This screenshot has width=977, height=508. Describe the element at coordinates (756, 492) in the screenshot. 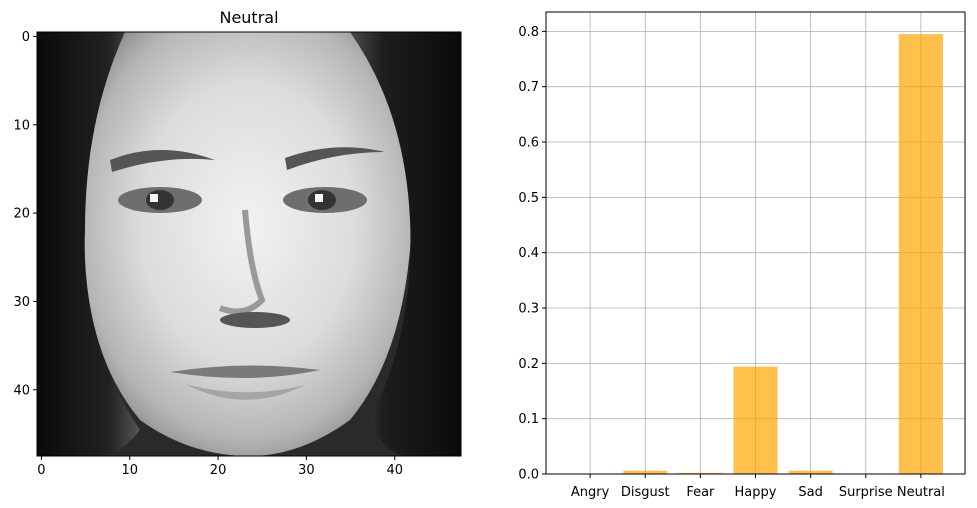

I see `chart-x-tick-label: Happy` at that location.